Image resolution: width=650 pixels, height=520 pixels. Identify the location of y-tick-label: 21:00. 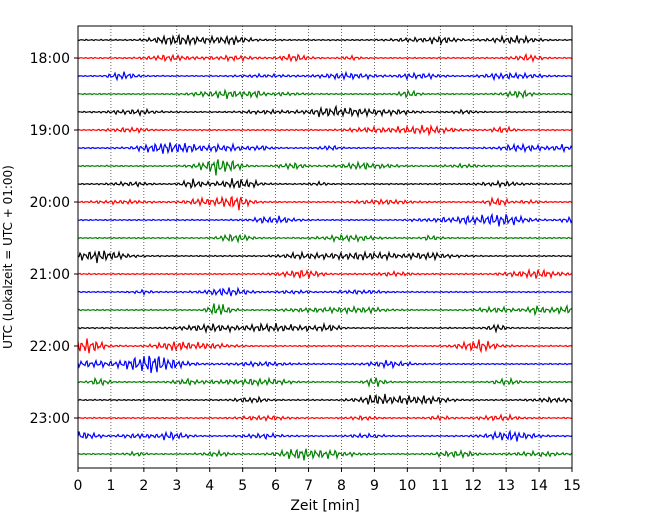
(50, 275).